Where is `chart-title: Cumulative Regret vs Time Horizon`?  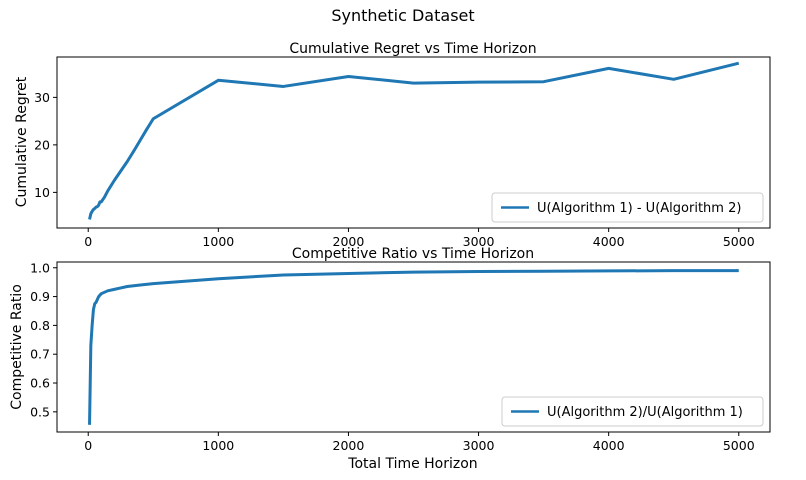 chart-title: Cumulative Regret vs Time Horizon is located at coordinates (412, 49).